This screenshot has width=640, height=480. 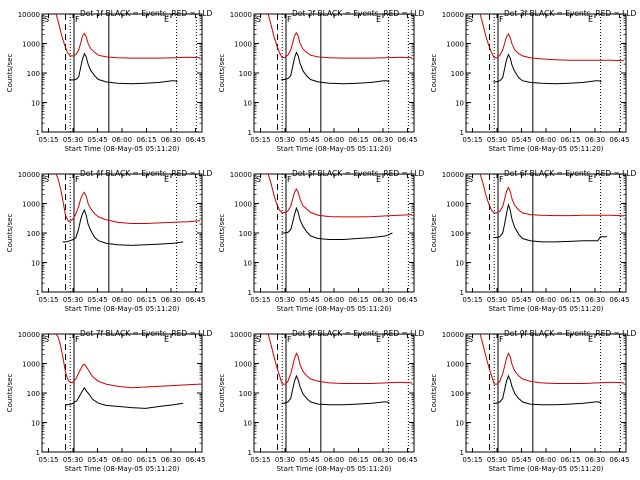 I want to click on panel-title: Det 8f BLACK = Events, RED = LLD, so click(x=358, y=333).